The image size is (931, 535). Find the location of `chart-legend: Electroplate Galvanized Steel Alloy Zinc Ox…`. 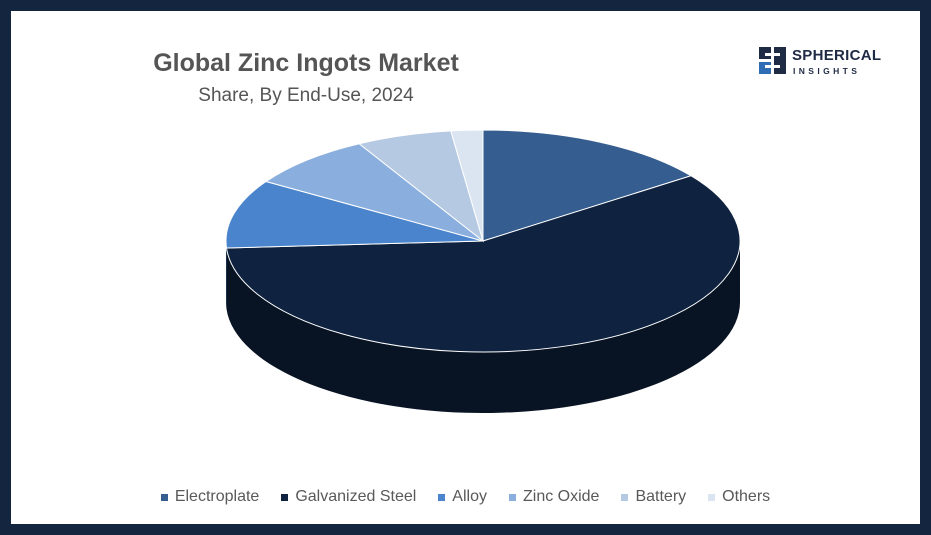

chart-legend: Electroplate Galvanized Steel Alloy Zinc Ox… is located at coordinates (465, 497).